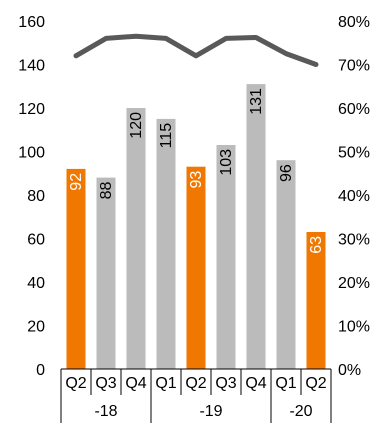  I want to click on y-right-tick-6: 60%, so click(354, 109).